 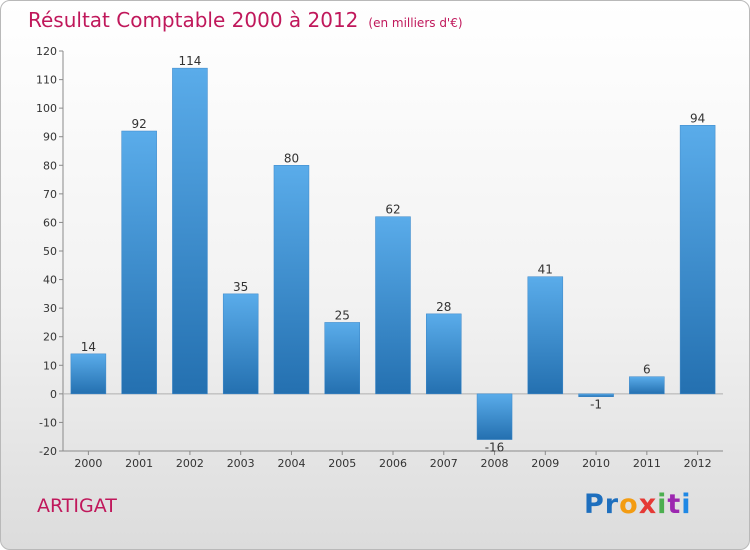 What do you see at coordinates (46, 108) in the screenshot?
I see `y-tick-label: 100` at bounding box center [46, 108].